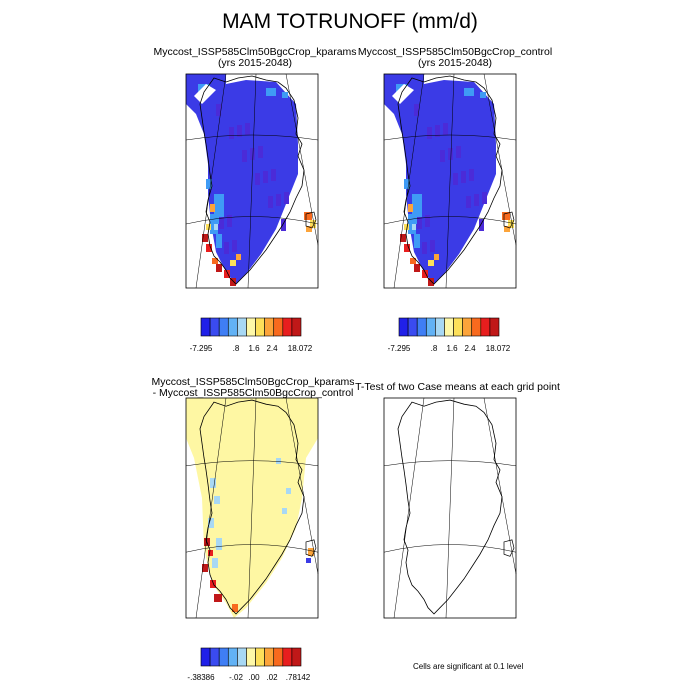  I want to click on main-title: MAM TOTRUNOFF (mm/d), so click(350, 21).